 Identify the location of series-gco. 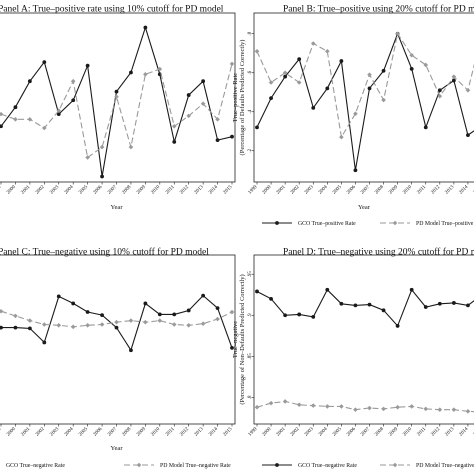
(364, 102).